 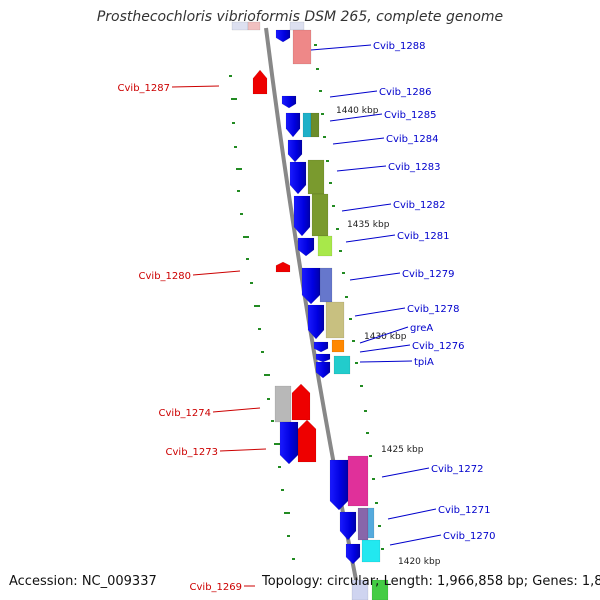 I want to click on gene-label-right: Cvib_1288, so click(x=399, y=46).